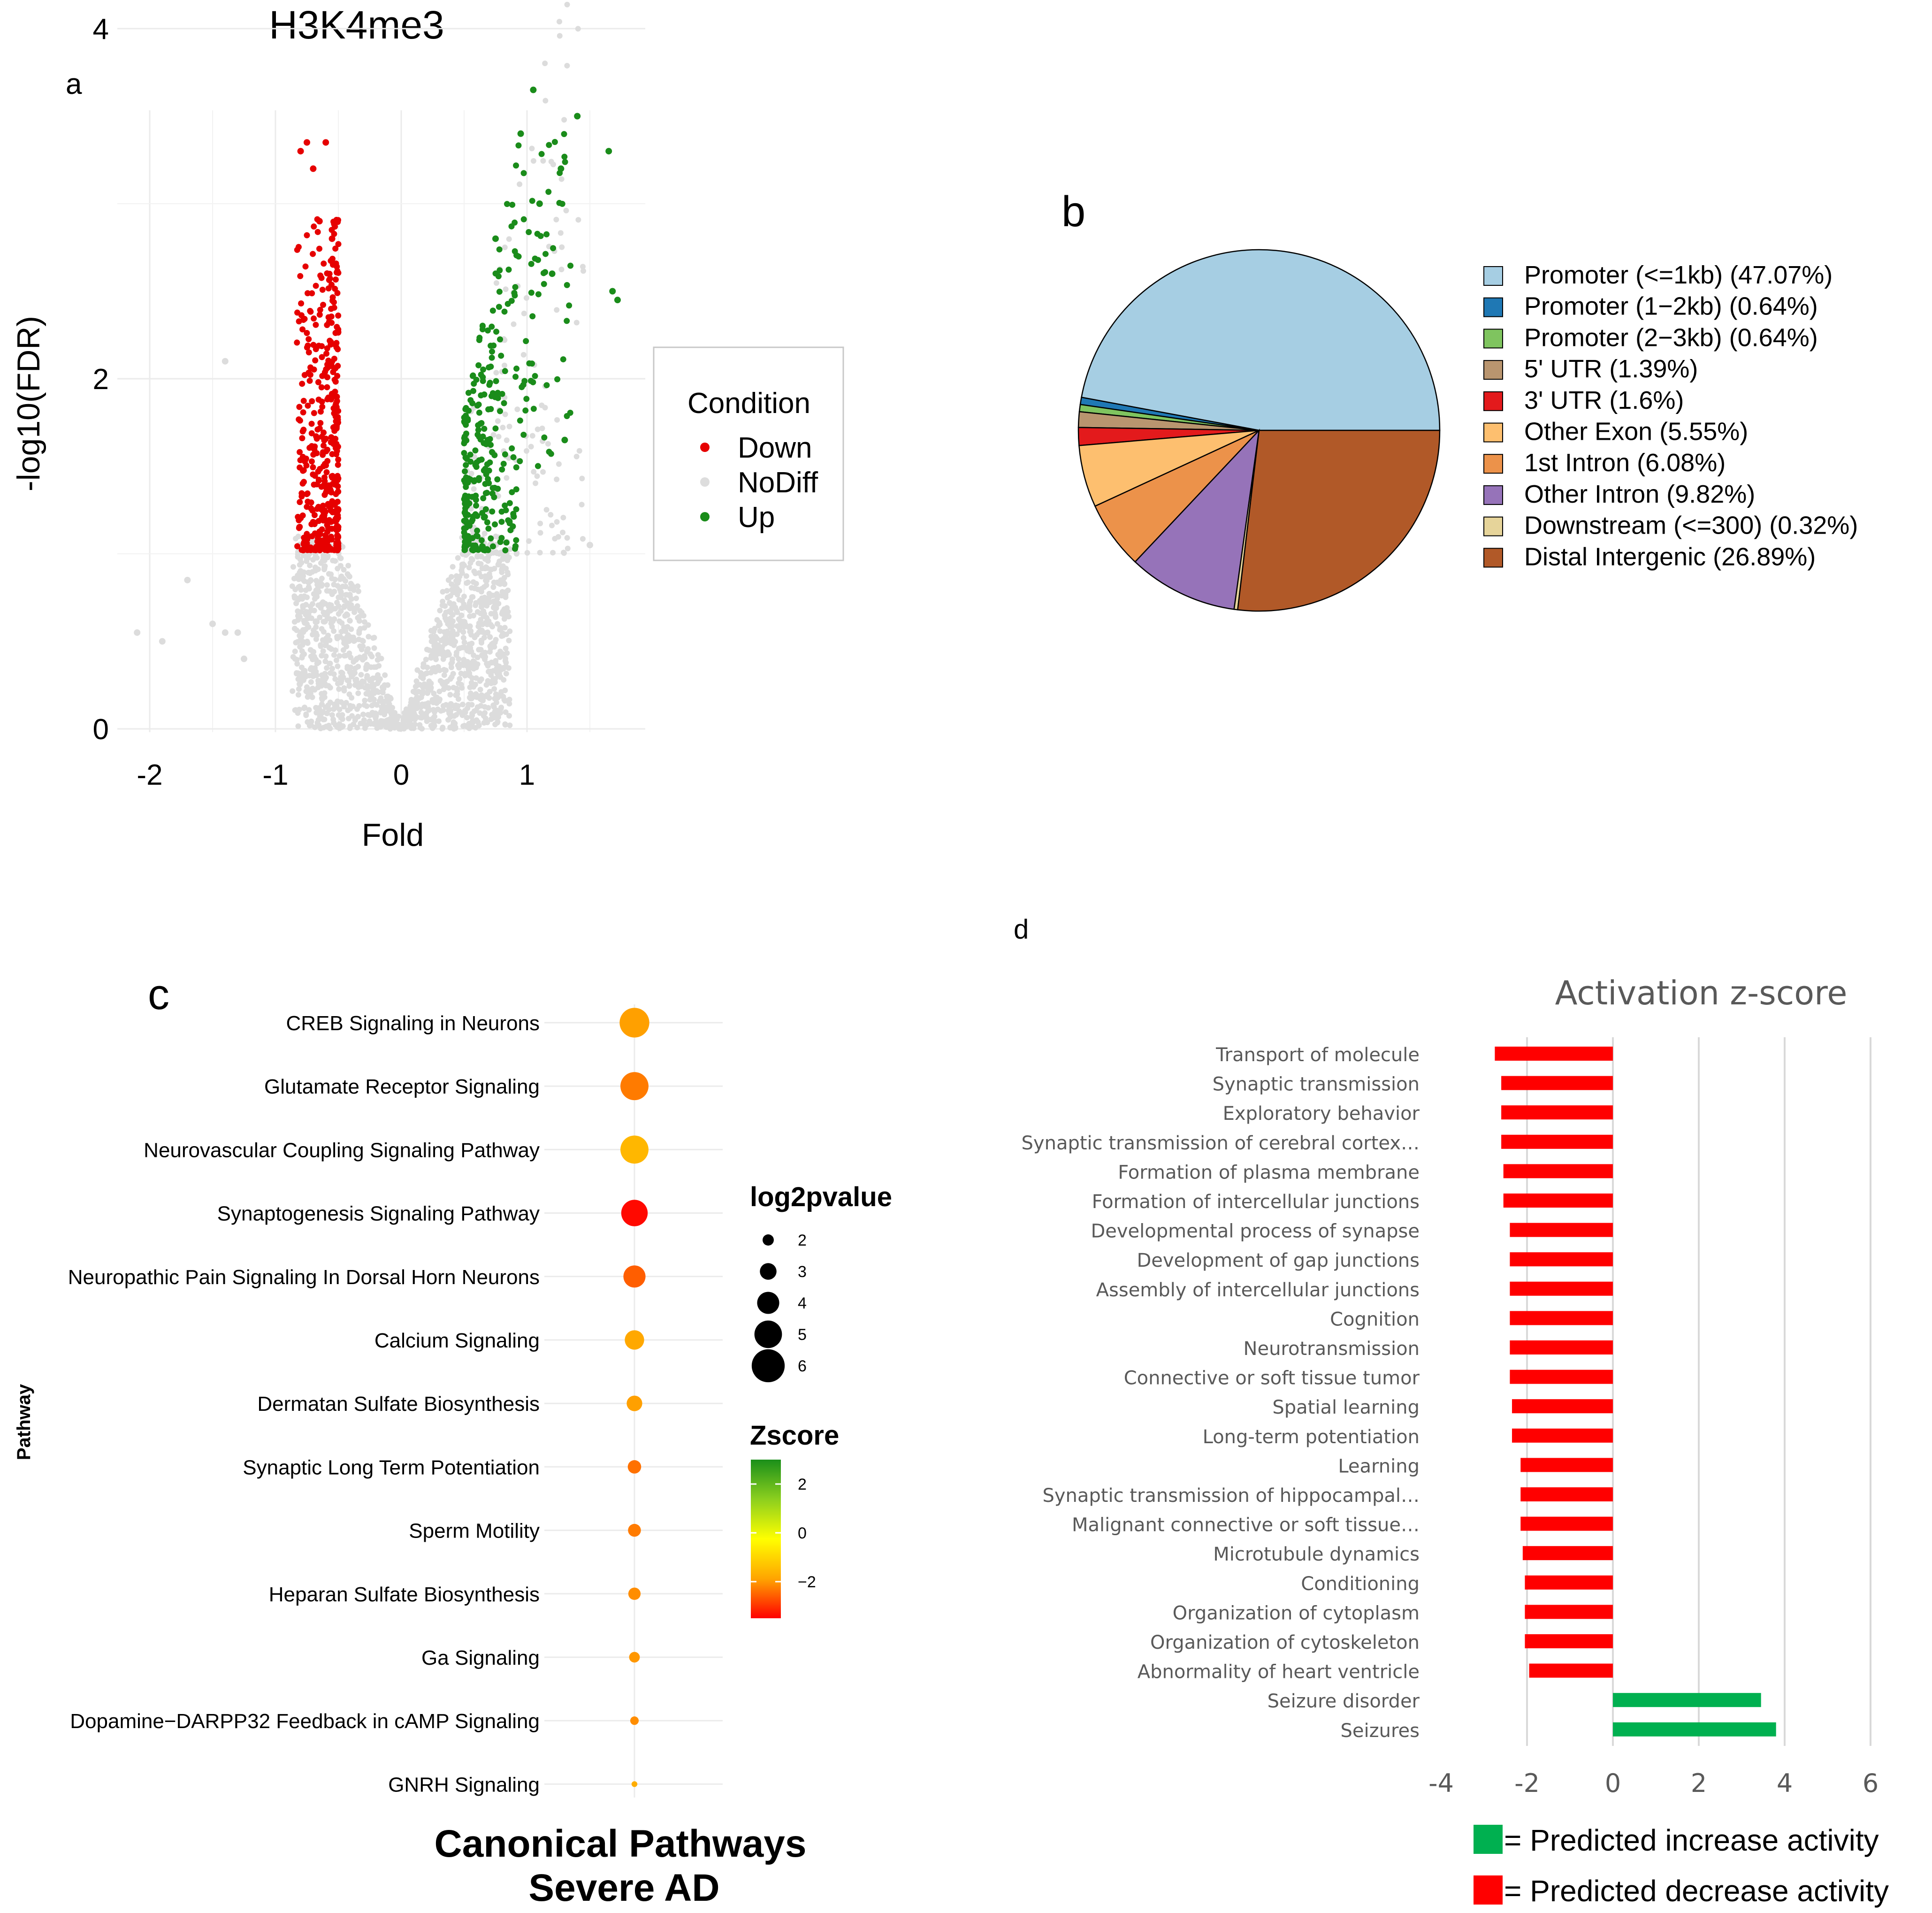  I want to click on activation-title: Activation z-score, so click(1701, 993).